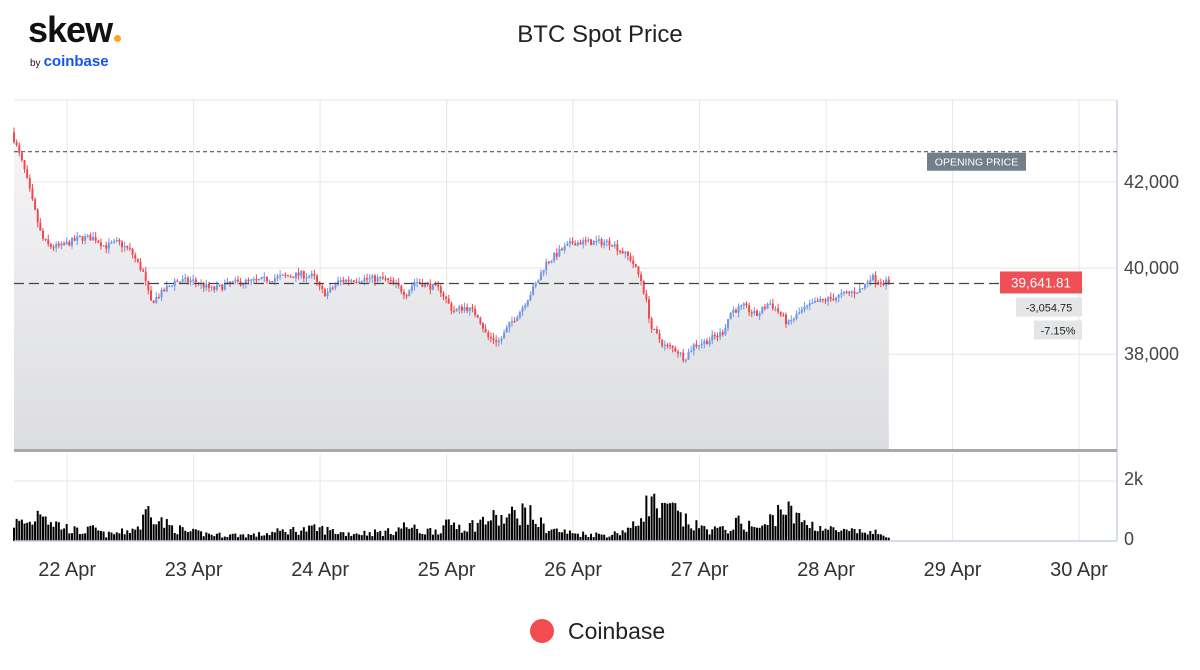 The image size is (1200, 670). Describe the element at coordinates (573, 570) in the screenshot. I see `x-tick-label: 26 Apr` at that location.